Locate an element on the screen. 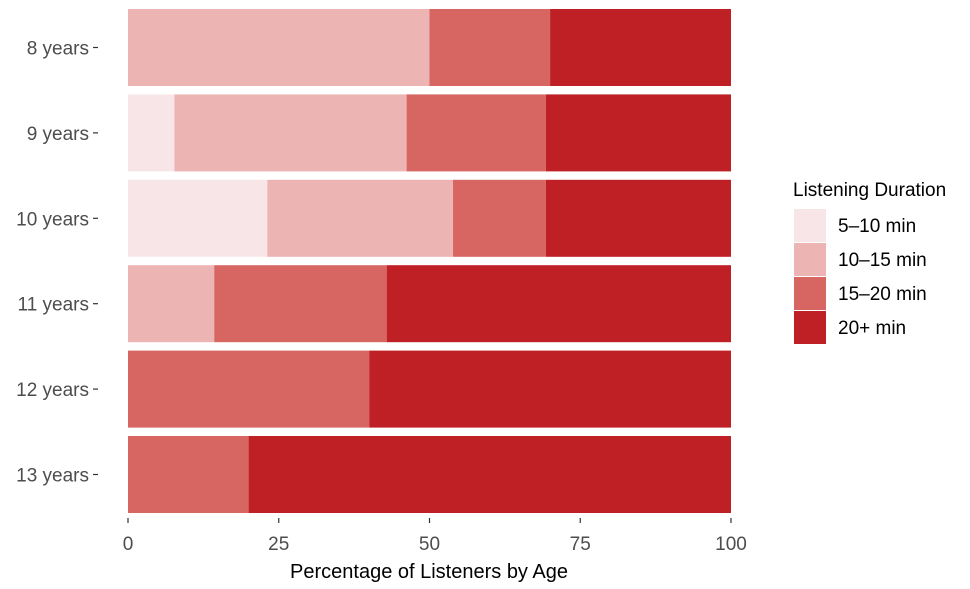 This screenshot has width=970, height=589. x-tick-label-50: 50 is located at coordinates (429, 544).